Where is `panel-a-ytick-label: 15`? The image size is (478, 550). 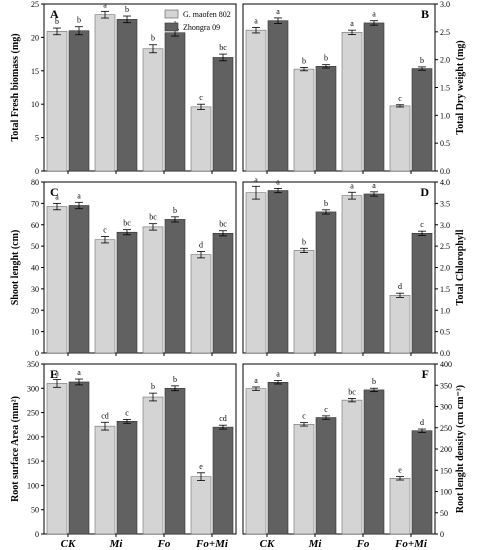
panel-a-ytick-label: 15 is located at coordinates (35, 71).